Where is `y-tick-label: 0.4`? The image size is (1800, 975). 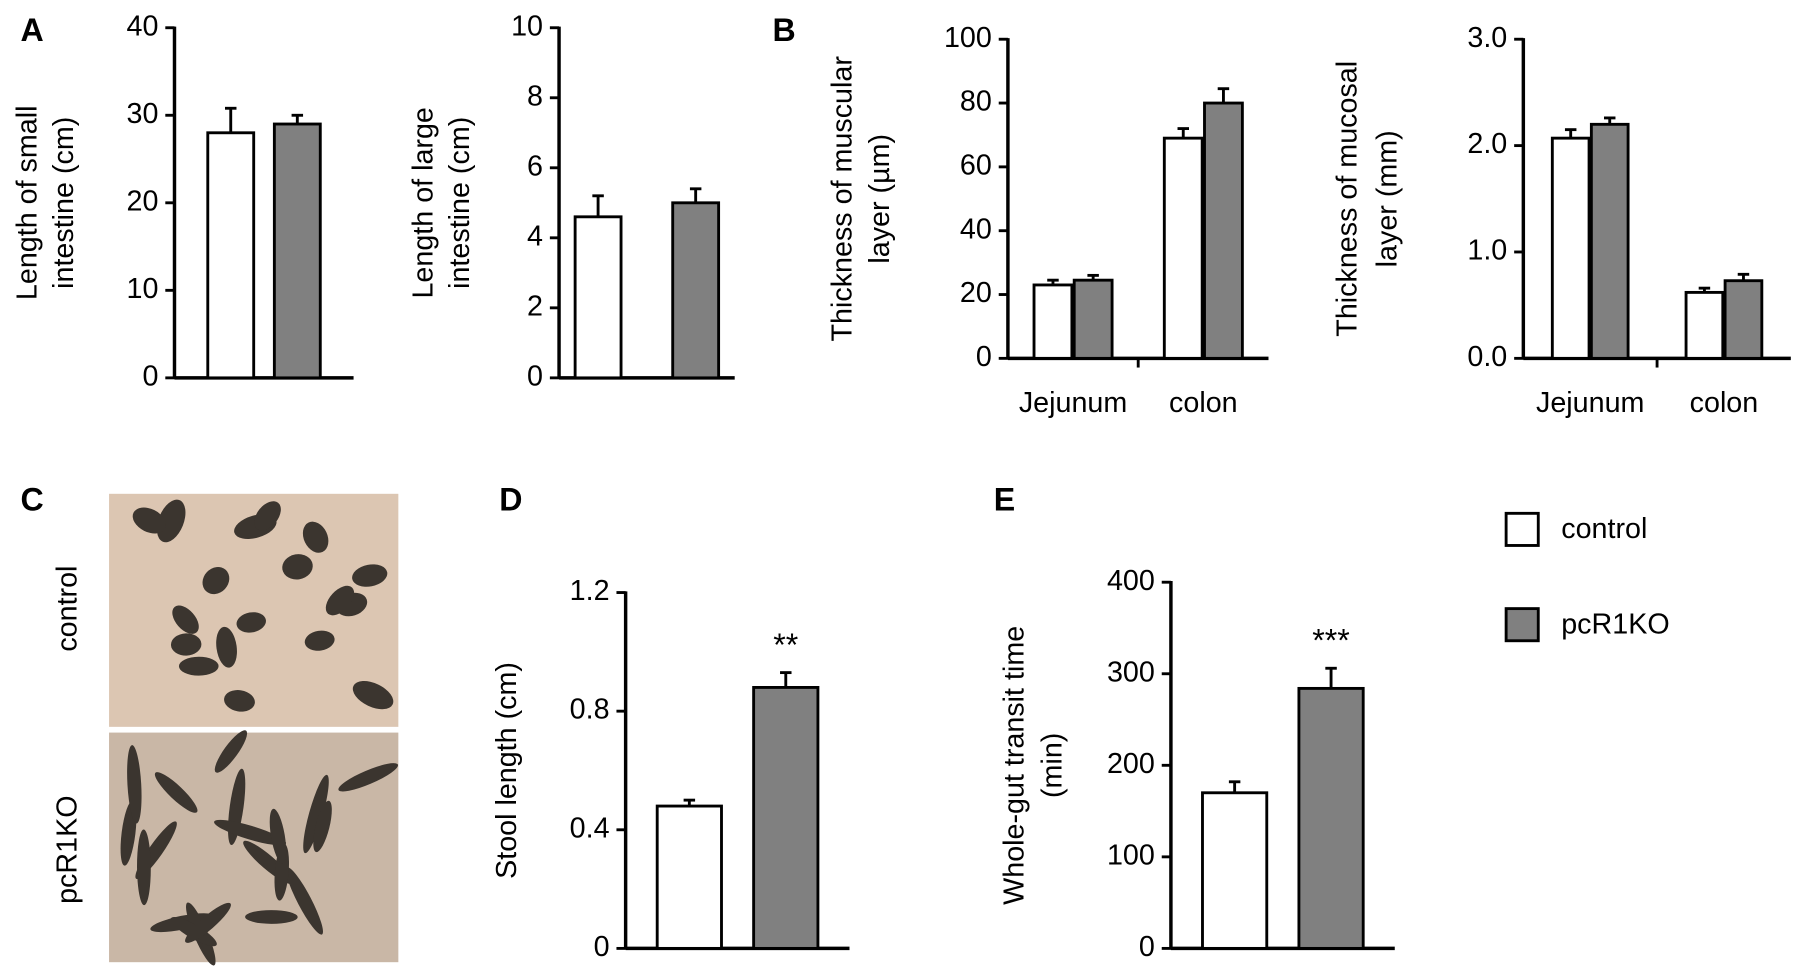 y-tick-label: 0.4 is located at coordinates (590, 828).